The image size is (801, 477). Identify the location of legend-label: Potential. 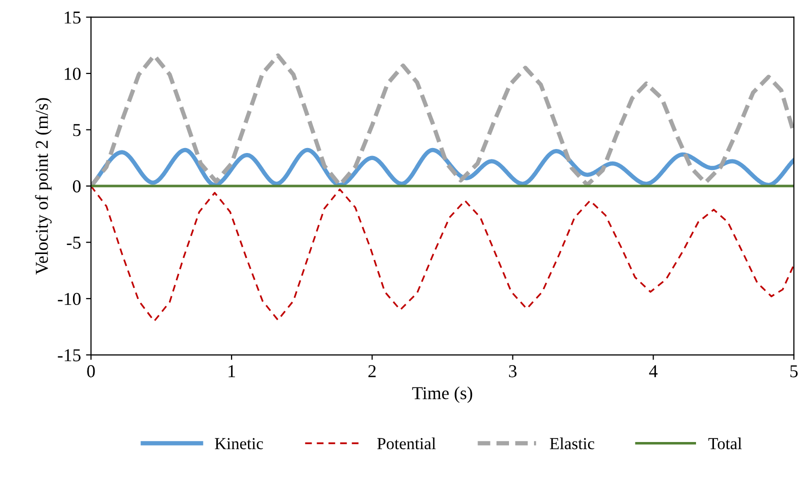
(406, 444).